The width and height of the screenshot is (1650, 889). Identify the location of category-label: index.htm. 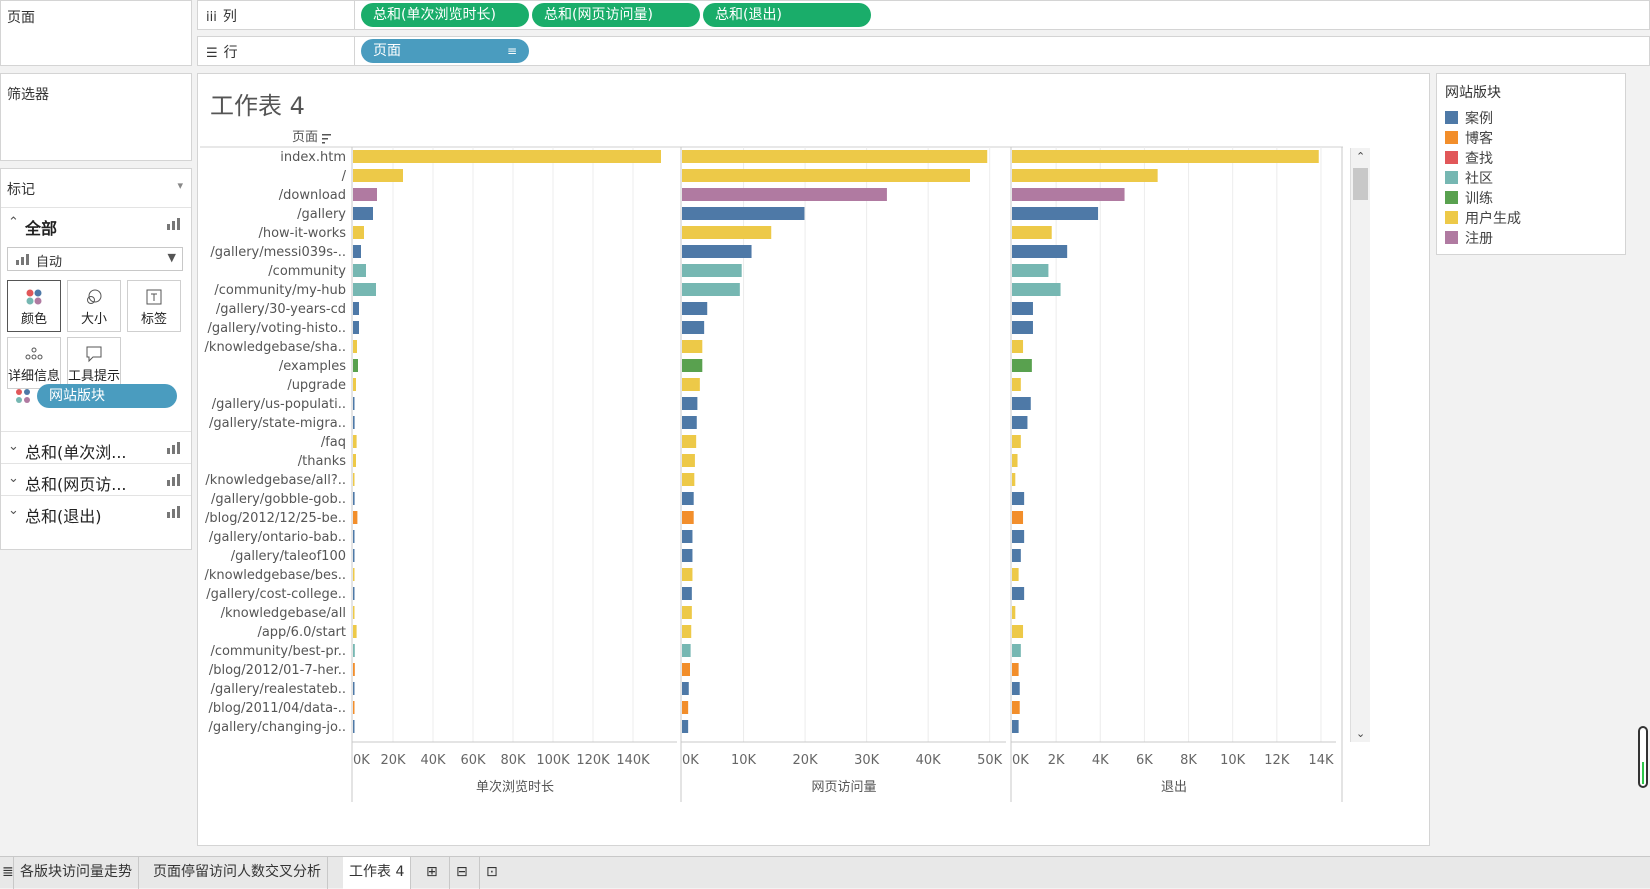
(313, 157).